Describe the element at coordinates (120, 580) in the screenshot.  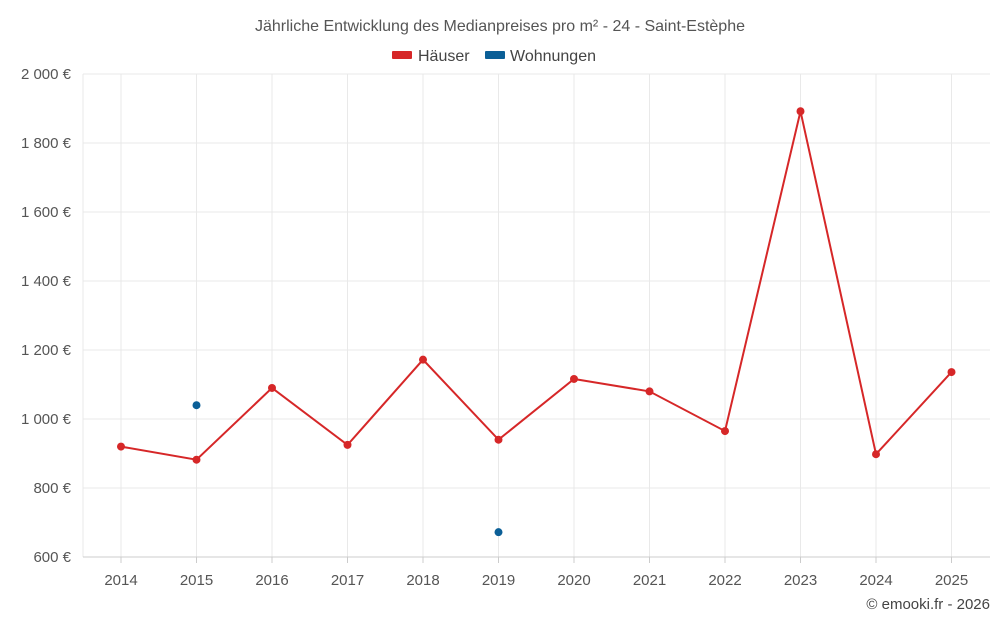
I see `x-tick-label: 2014` at that location.